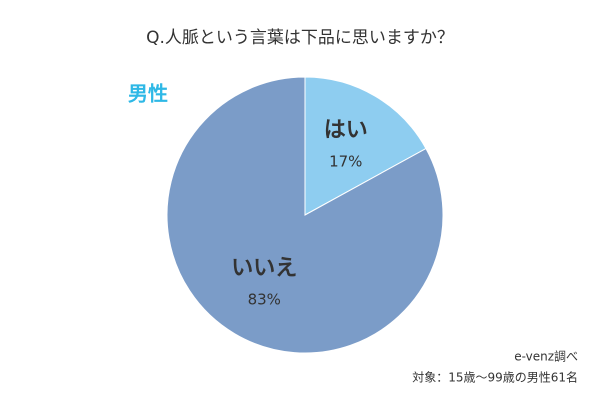  Describe the element at coordinates (300, 38) in the screenshot. I see `chart-title: Q.人脈という言葉は下品に思いますか？` at that location.